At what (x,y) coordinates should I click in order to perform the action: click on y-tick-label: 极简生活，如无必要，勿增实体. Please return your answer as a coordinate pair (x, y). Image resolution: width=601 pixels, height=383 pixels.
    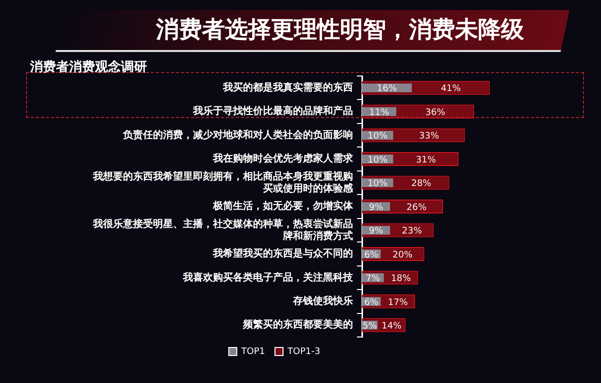
    Looking at the image, I should click on (283, 206).